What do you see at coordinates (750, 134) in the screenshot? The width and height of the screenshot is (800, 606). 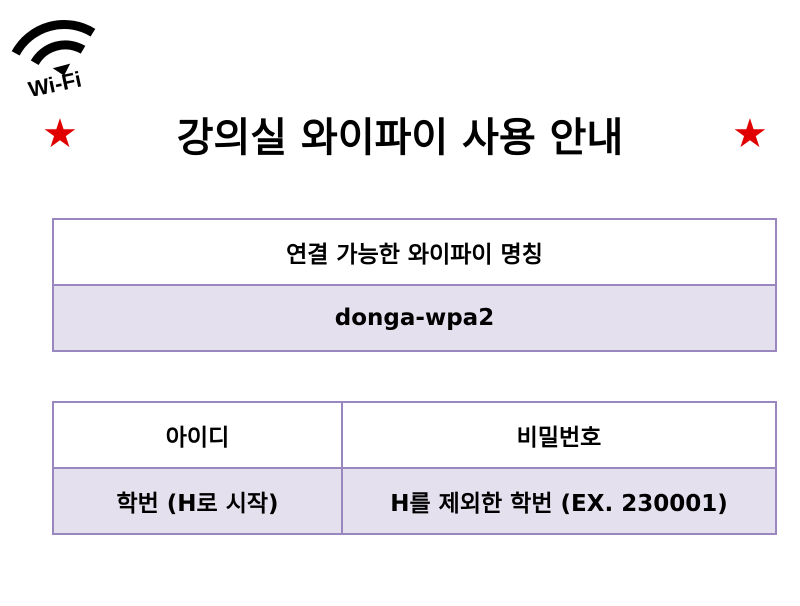 I see `star-icon-right: ★` at bounding box center [750, 134].